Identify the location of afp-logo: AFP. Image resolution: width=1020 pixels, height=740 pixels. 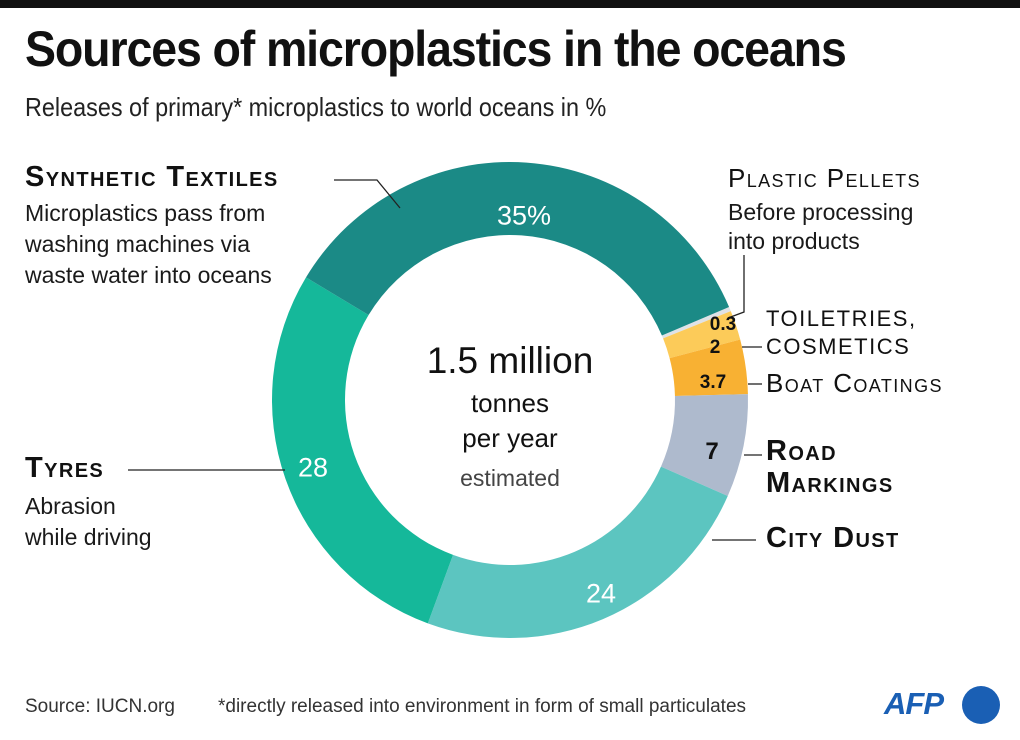
(942, 704).